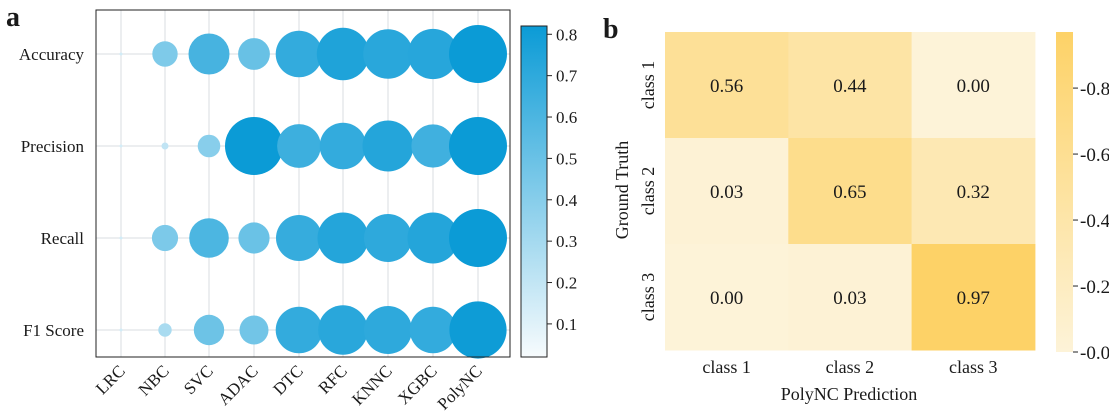  Describe the element at coordinates (53, 330) in the screenshot. I see `metric-label: F1 Score` at that location.